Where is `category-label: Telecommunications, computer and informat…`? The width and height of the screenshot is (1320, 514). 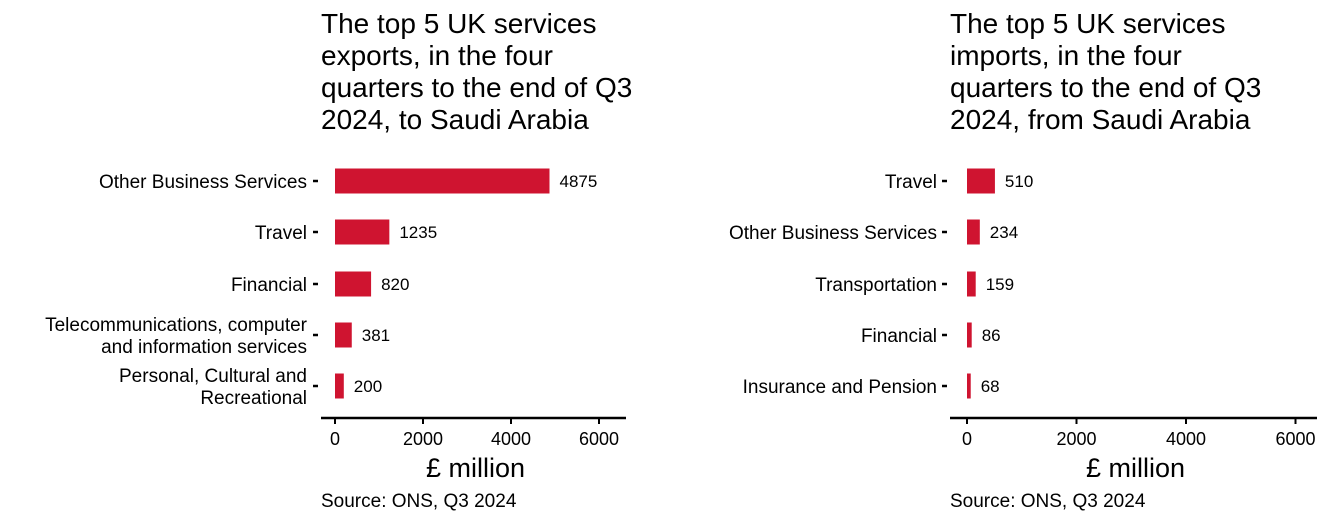 category-label: Telecommunications, computer and informat… is located at coordinates (176, 336).